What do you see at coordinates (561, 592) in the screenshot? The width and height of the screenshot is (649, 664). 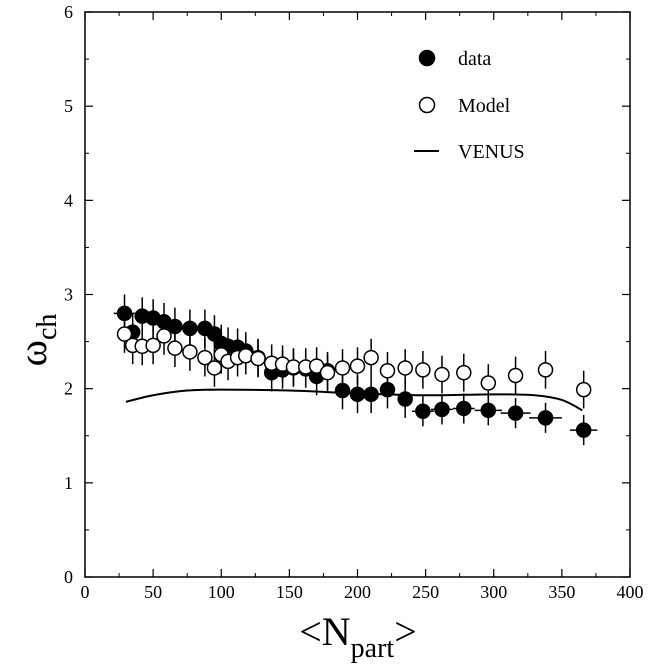 I see `x-tick-label: 350` at bounding box center [561, 592].